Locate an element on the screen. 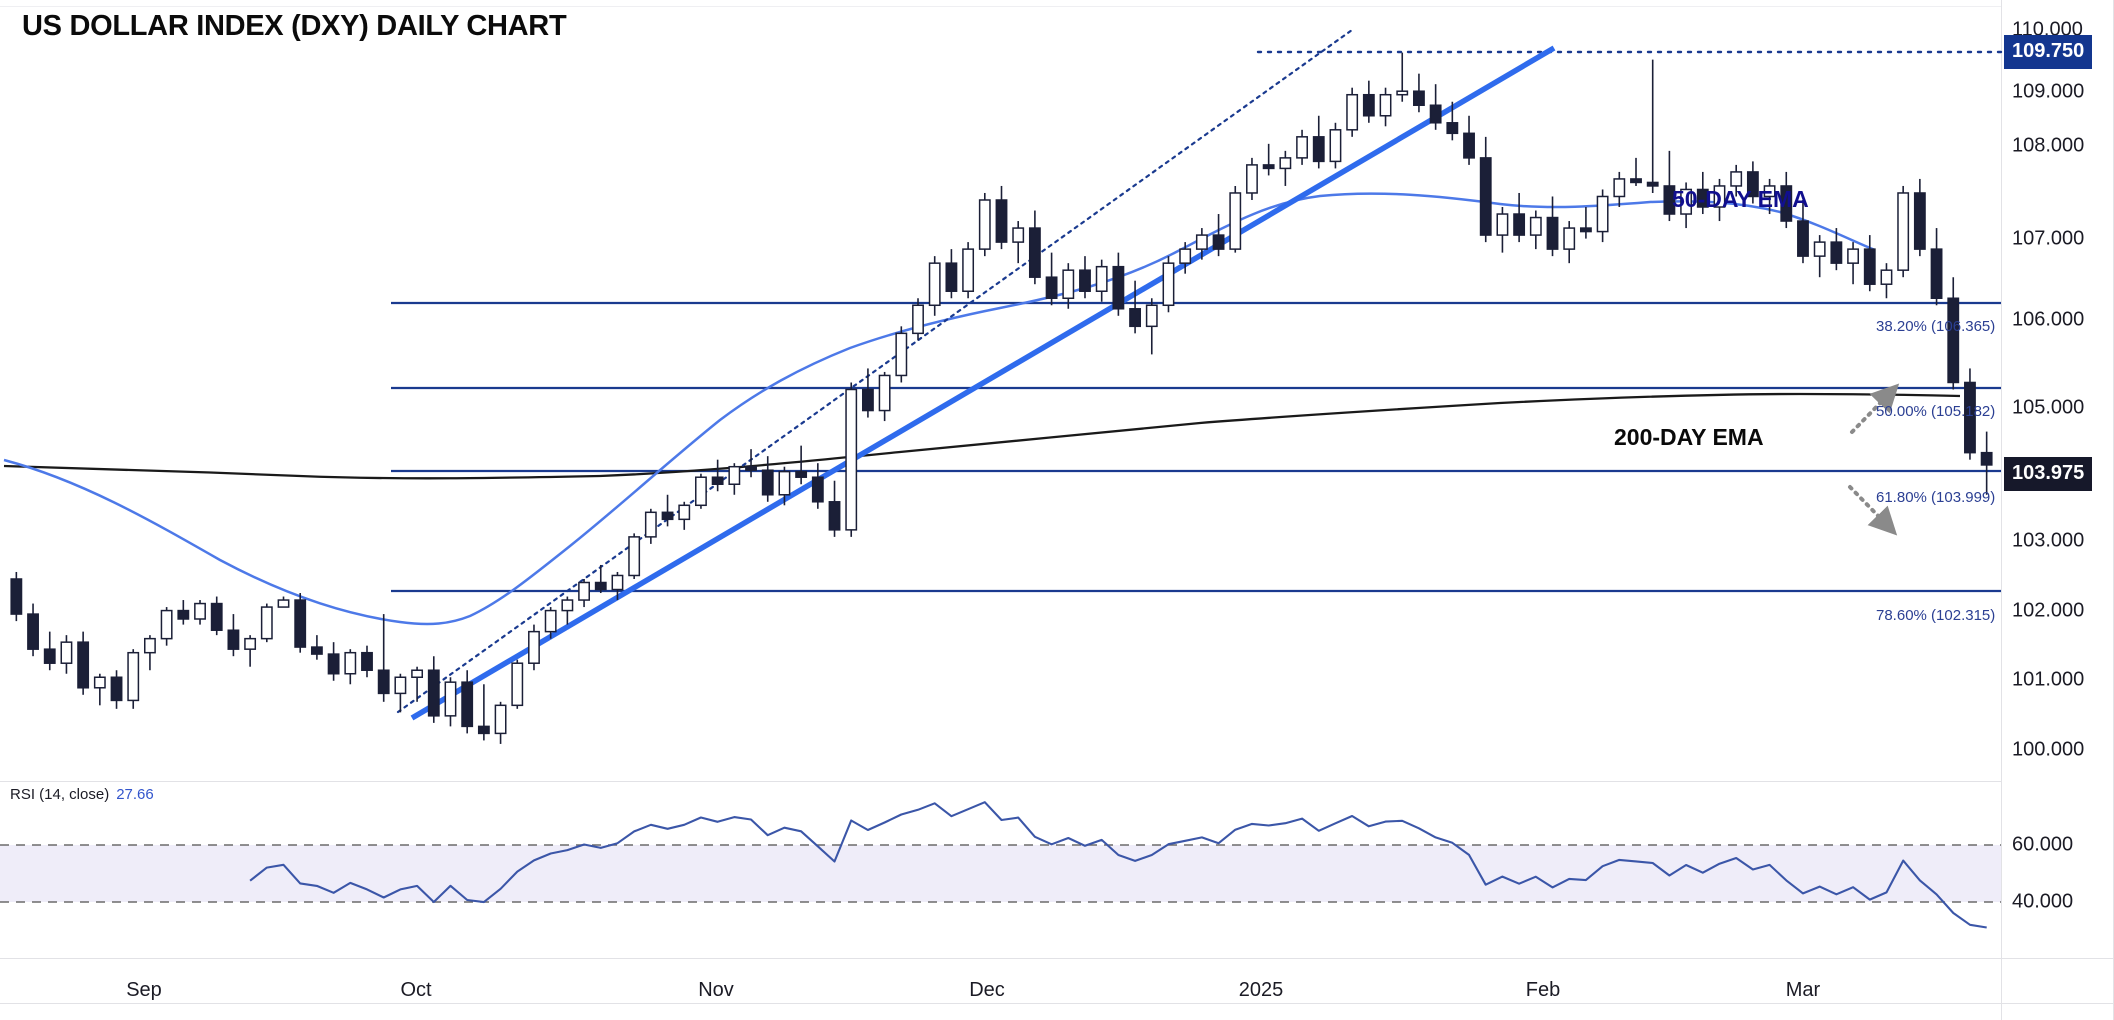 This screenshot has height=1020, width=2114. fib-label-78-6: 78.60% (102.315) is located at coordinates (1936, 615).